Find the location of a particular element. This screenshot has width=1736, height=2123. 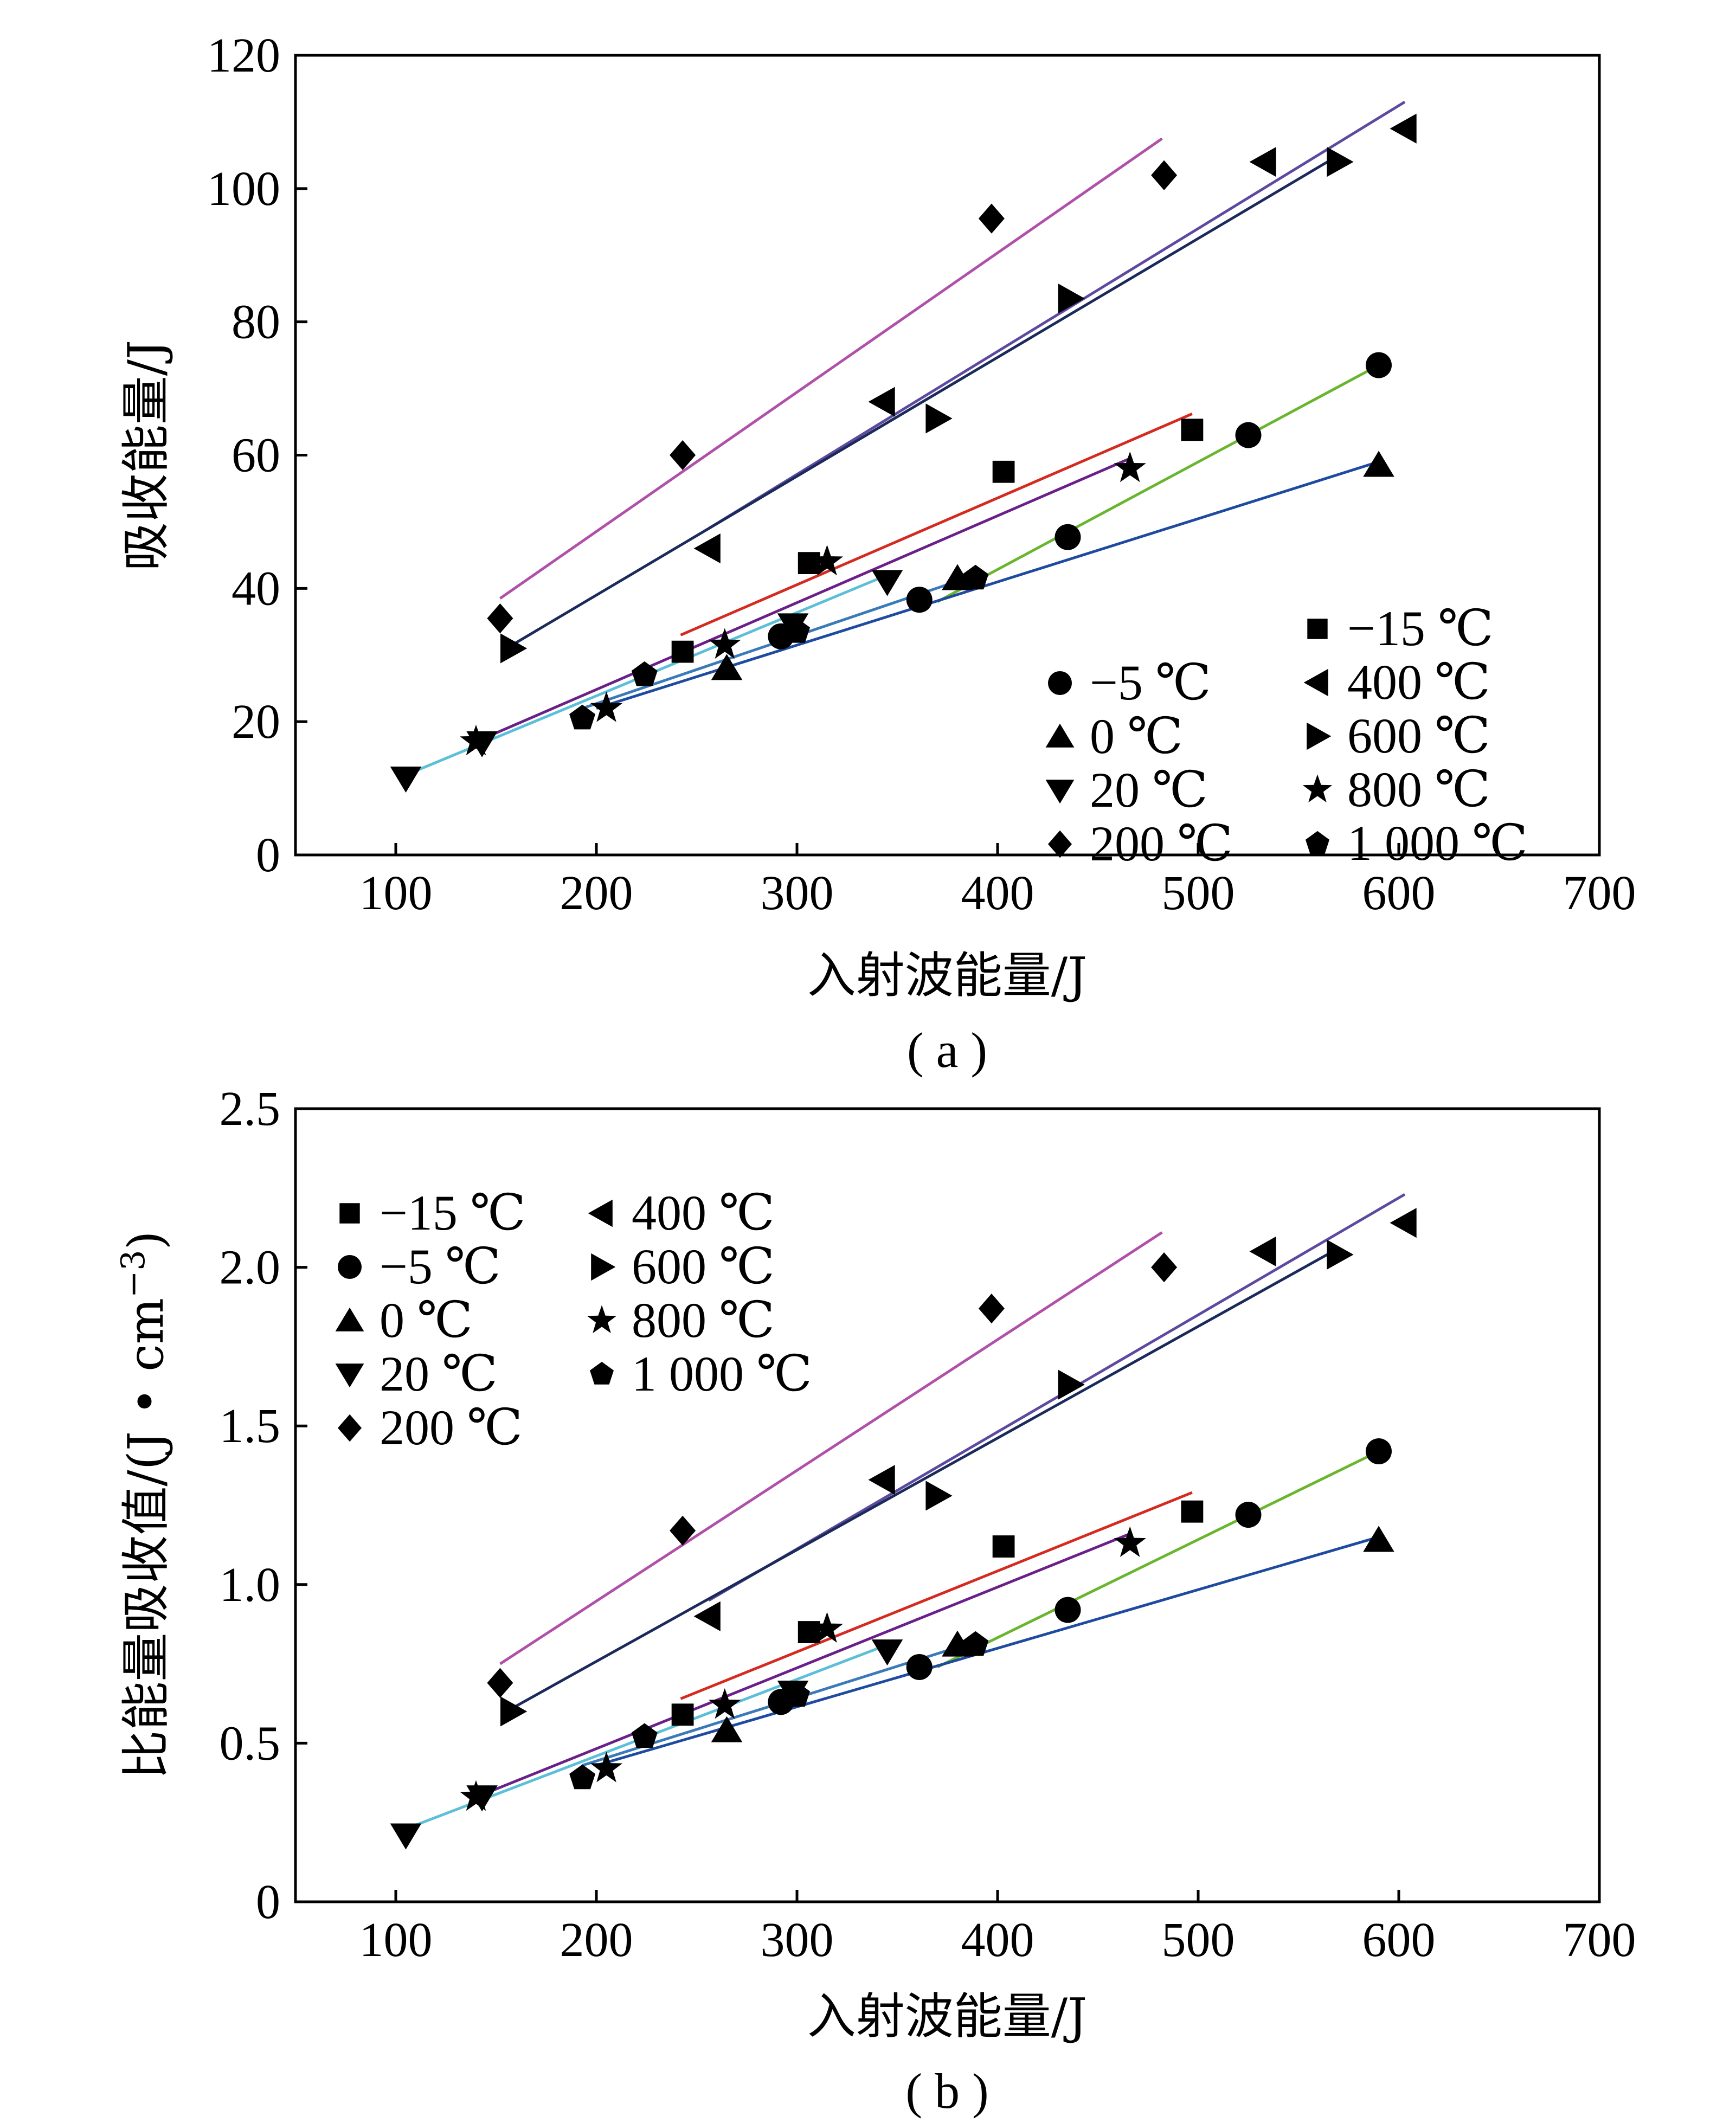

y-axis-label-b-sup: −3 is located at coordinates (133, 1274).